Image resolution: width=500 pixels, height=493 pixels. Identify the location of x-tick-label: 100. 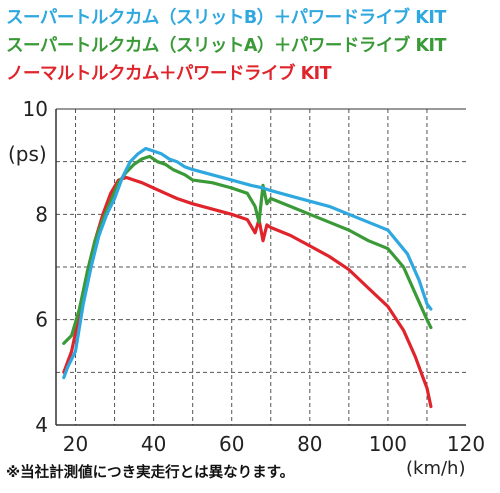
(388, 444).